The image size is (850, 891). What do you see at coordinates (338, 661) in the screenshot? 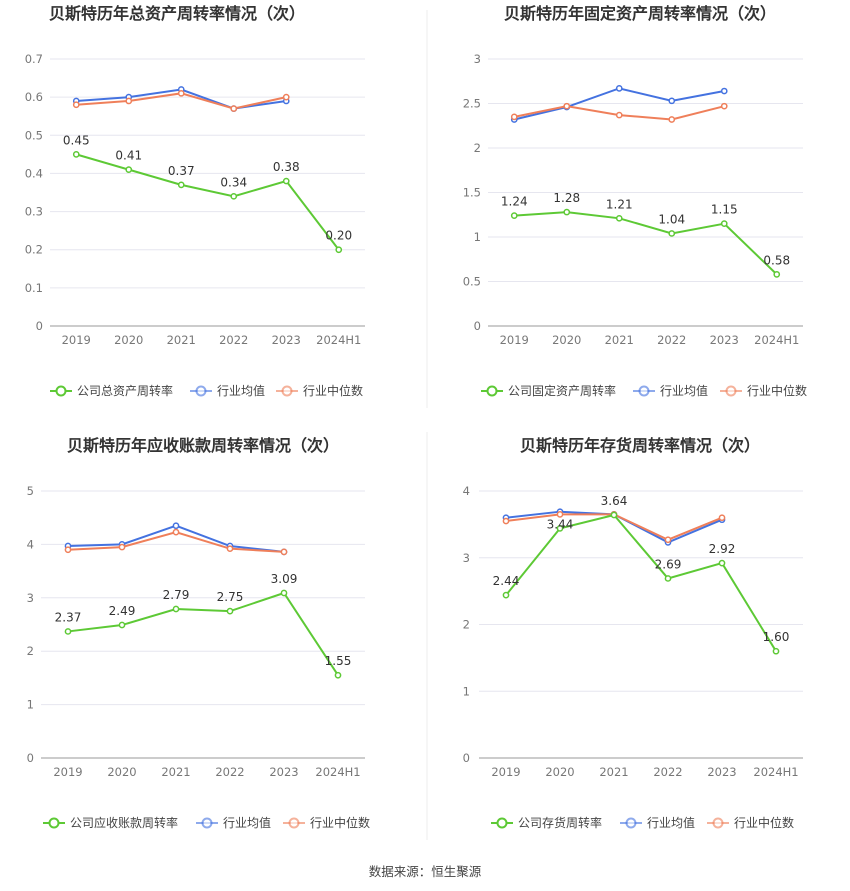
I see `data-label: 1.55` at bounding box center [338, 661].